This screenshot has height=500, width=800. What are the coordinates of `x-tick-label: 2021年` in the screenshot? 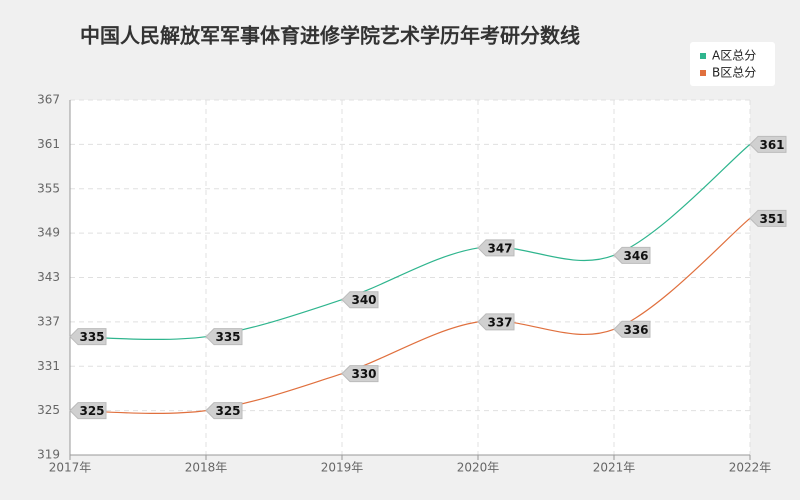 It's located at (614, 468).